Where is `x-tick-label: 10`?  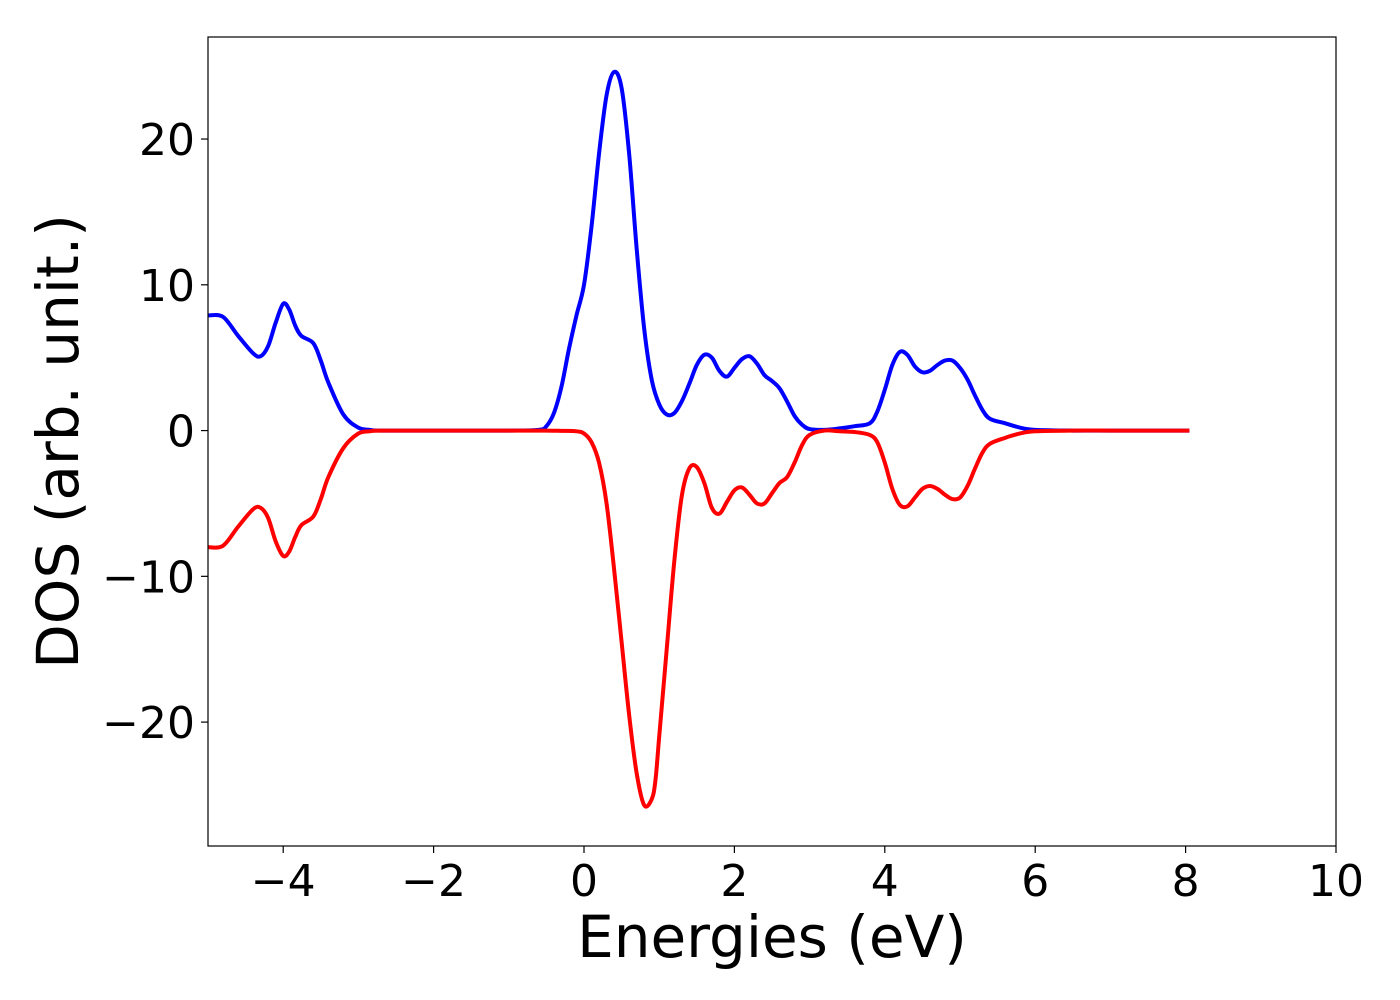 x-tick-label: 10 is located at coordinates (1336, 881).